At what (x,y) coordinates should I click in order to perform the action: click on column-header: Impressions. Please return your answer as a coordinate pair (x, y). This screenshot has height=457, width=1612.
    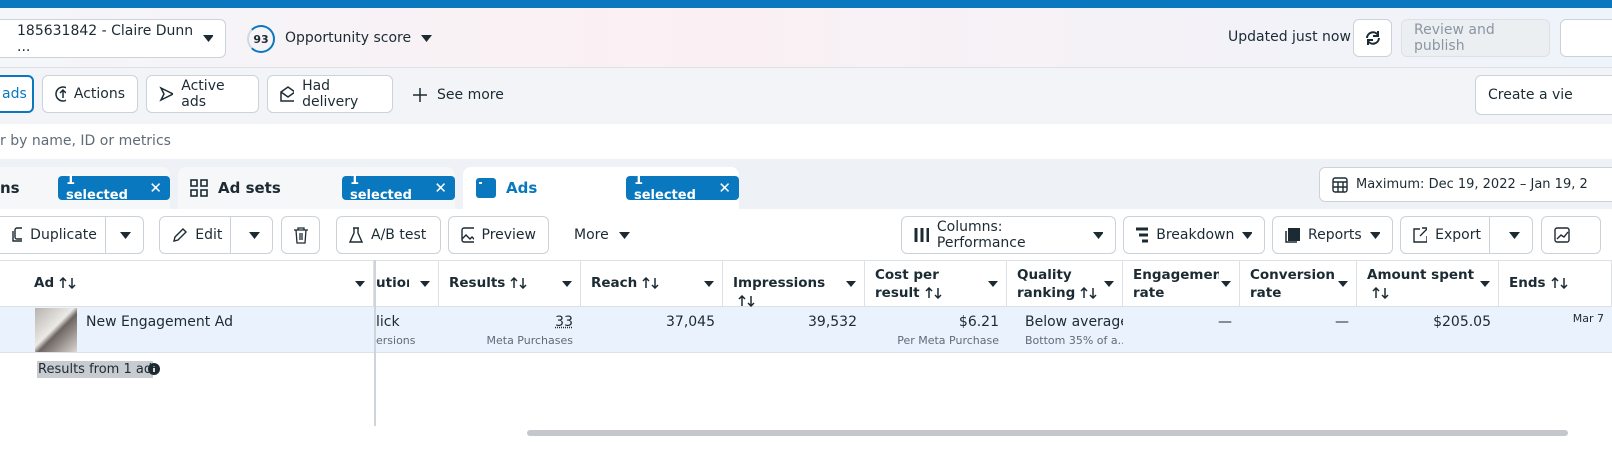
    Looking at the image, I should click on (794, 283).